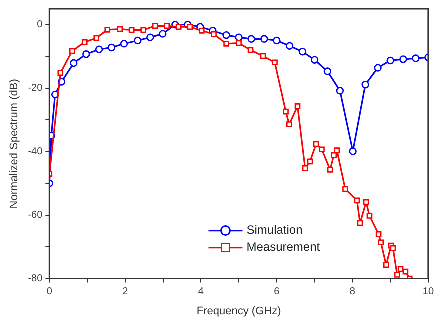 Image resolution: width=437 pixels, height=322 pixels. Describe the element at coordinates (36, 88) in the screenshot. I see `y-tick-label: -20` at that location.